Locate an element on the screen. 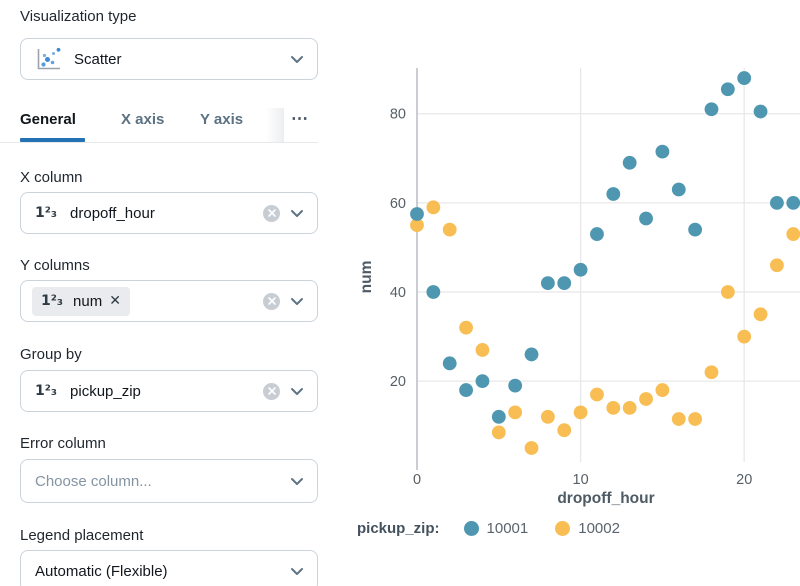 The image size is (800, 586). legend-item-10002: 10002 is located at coordinates (587, 528).